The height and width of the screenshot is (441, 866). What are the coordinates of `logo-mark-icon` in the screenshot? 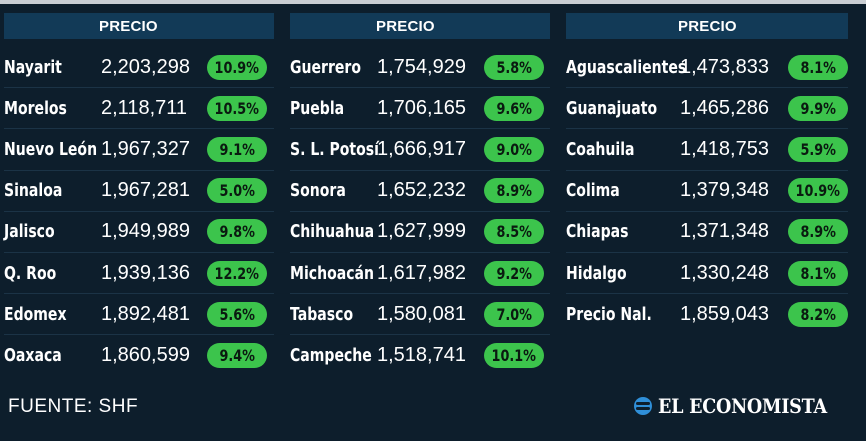 It's located at (643, 406).